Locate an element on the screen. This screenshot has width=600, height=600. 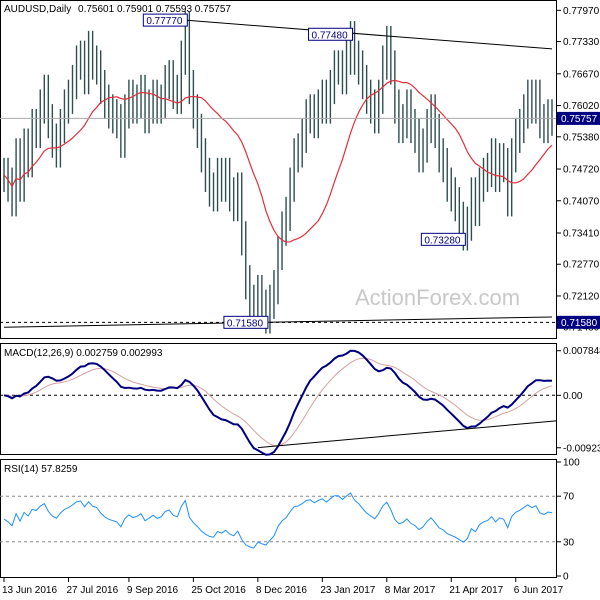
x-tick-label: 23 Jan 2017 is located at coordinates (347, 590).